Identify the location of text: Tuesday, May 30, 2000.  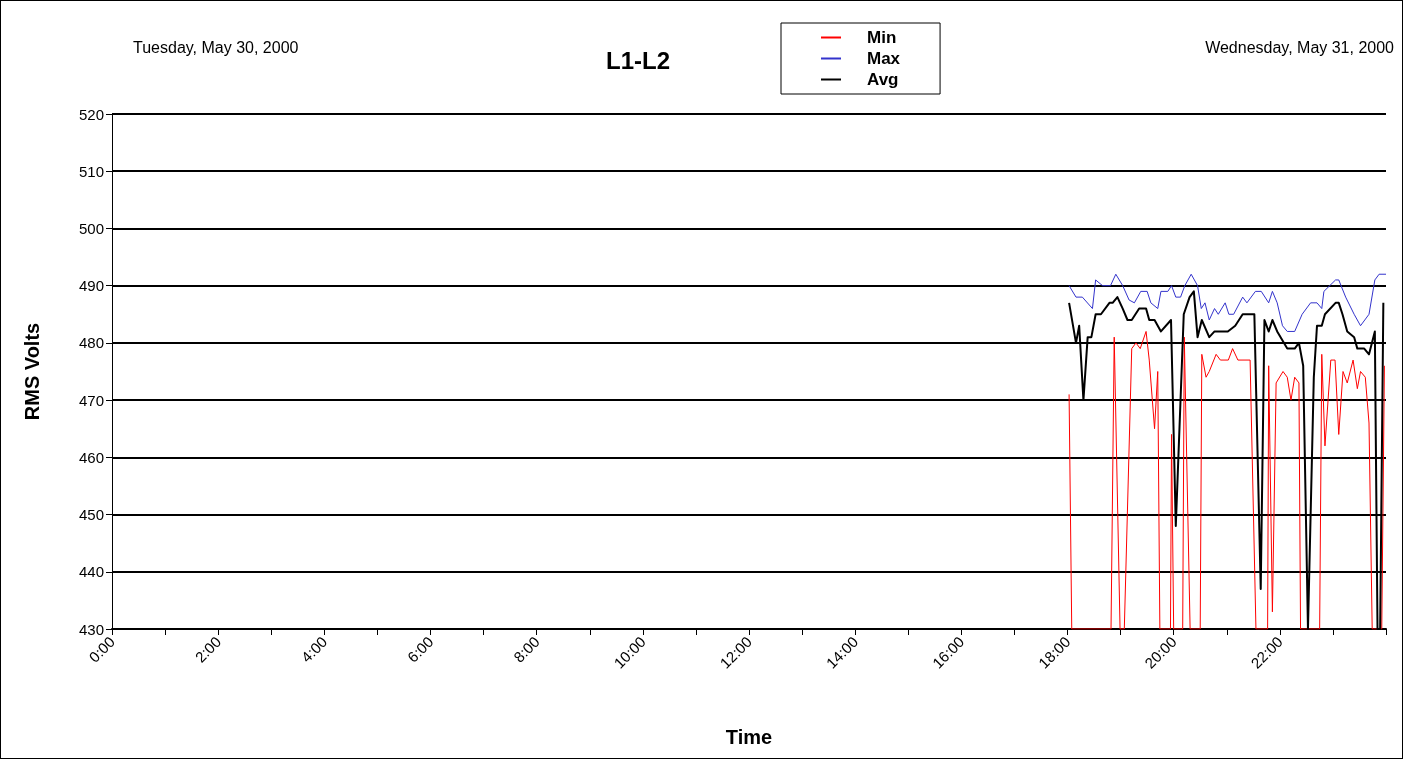
(216, 47).